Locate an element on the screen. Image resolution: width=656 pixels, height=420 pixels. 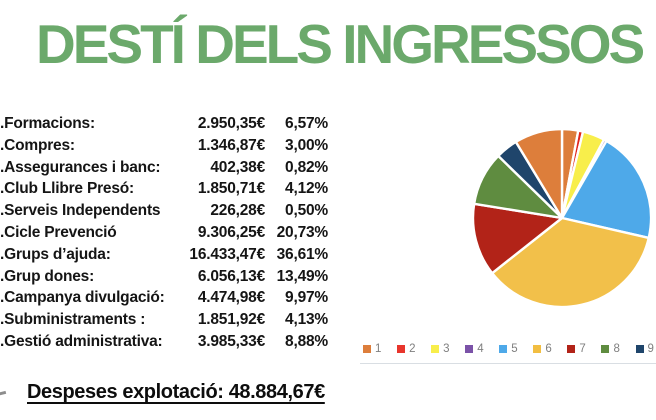
row-amount: 6.056,13€ is located at coordinates (231, 276).